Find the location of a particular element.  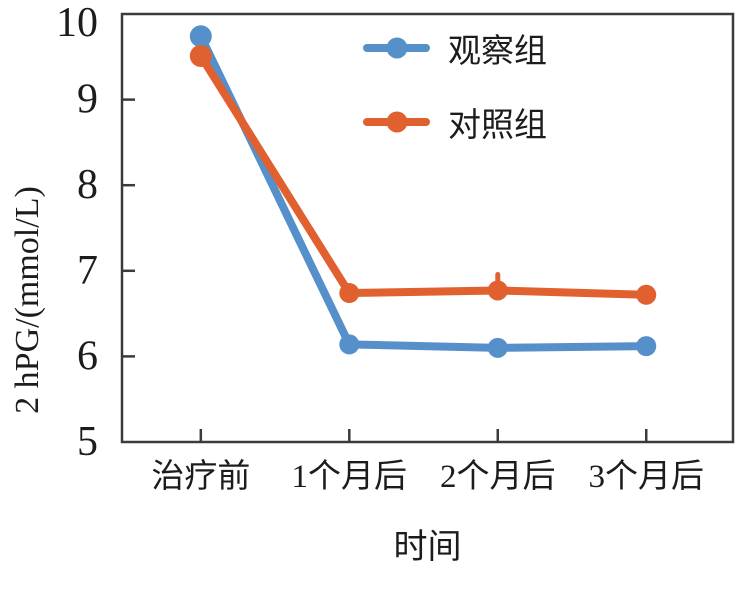

y-tick-label: 10 is located at coordinates (77, 23).